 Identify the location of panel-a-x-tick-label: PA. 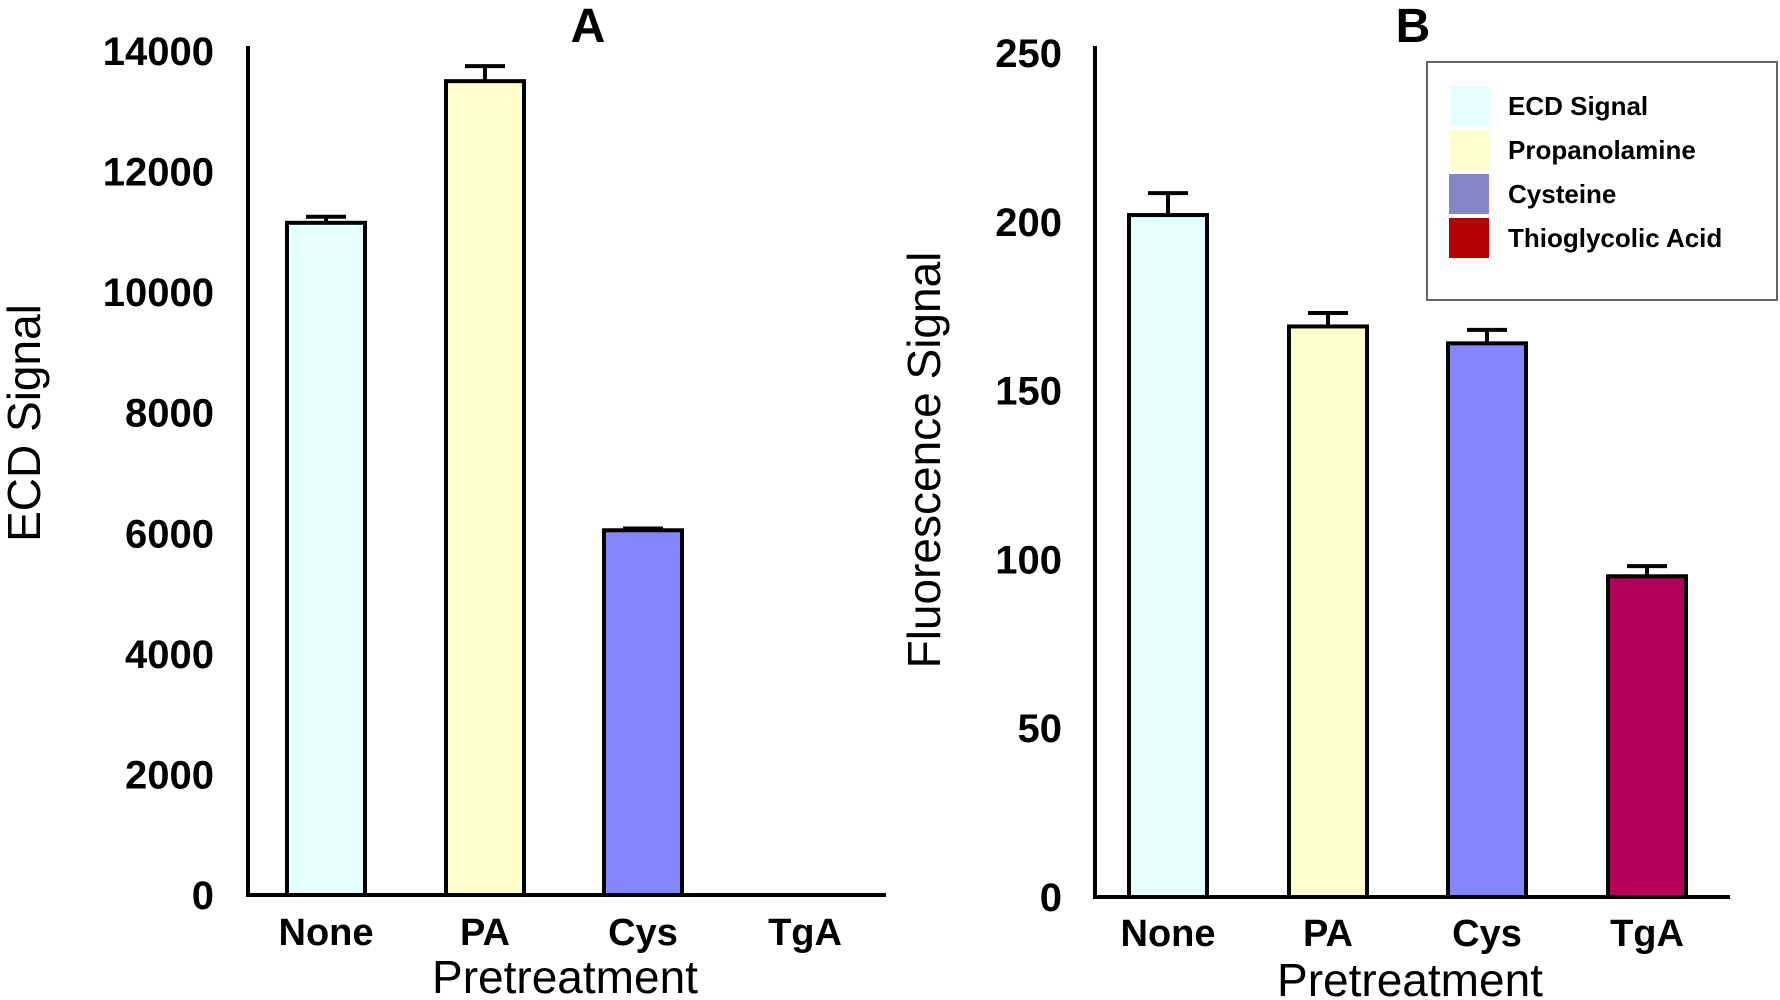
(485, 933).